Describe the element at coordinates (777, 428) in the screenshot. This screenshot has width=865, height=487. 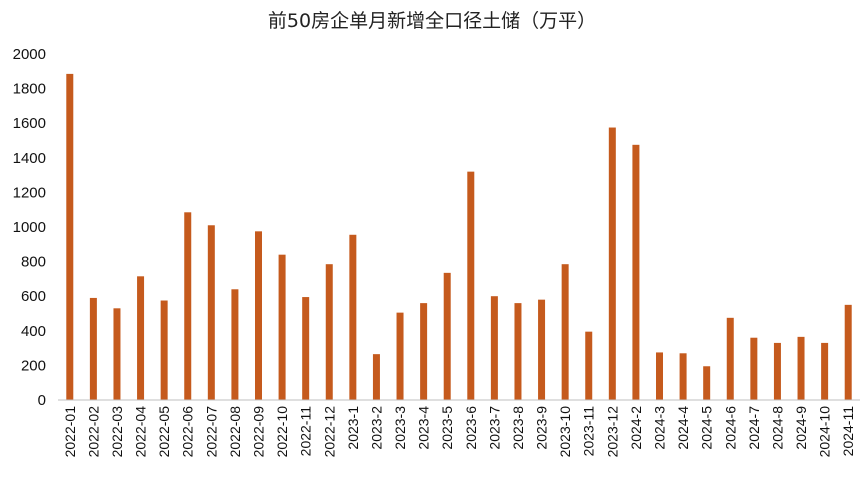
I see `x-tick-label: 2024-8` at that location.